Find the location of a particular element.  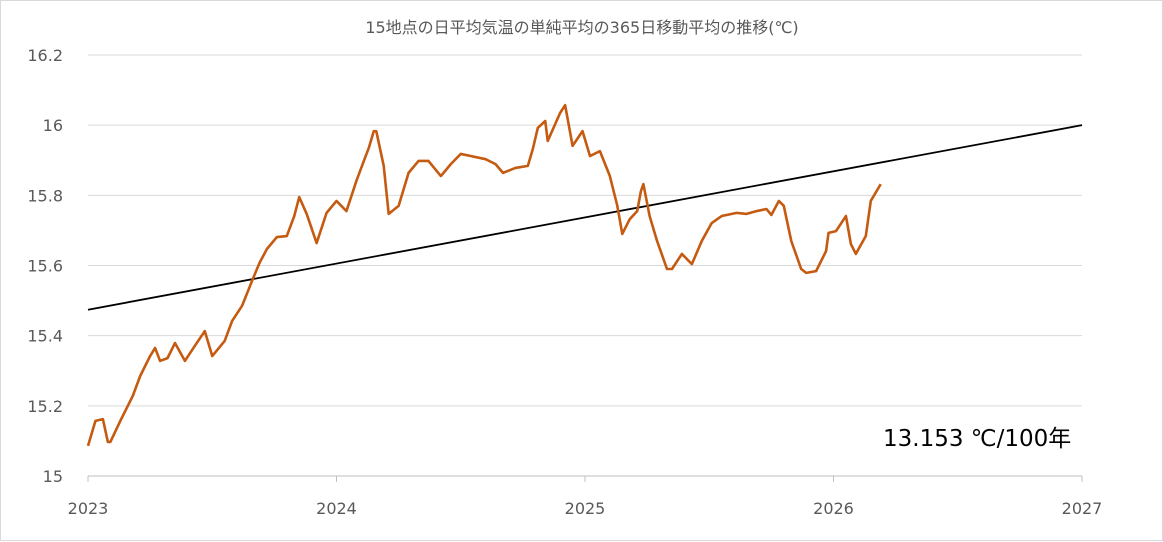

x-tick-label: 2027 is located at coordinates (1082, 508).